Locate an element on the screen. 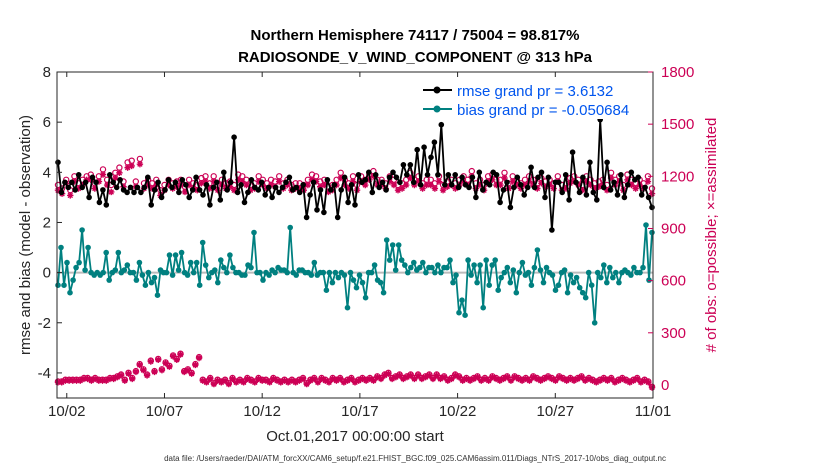  x-tick-label: 11/01 is located at coordinates (653, 411).